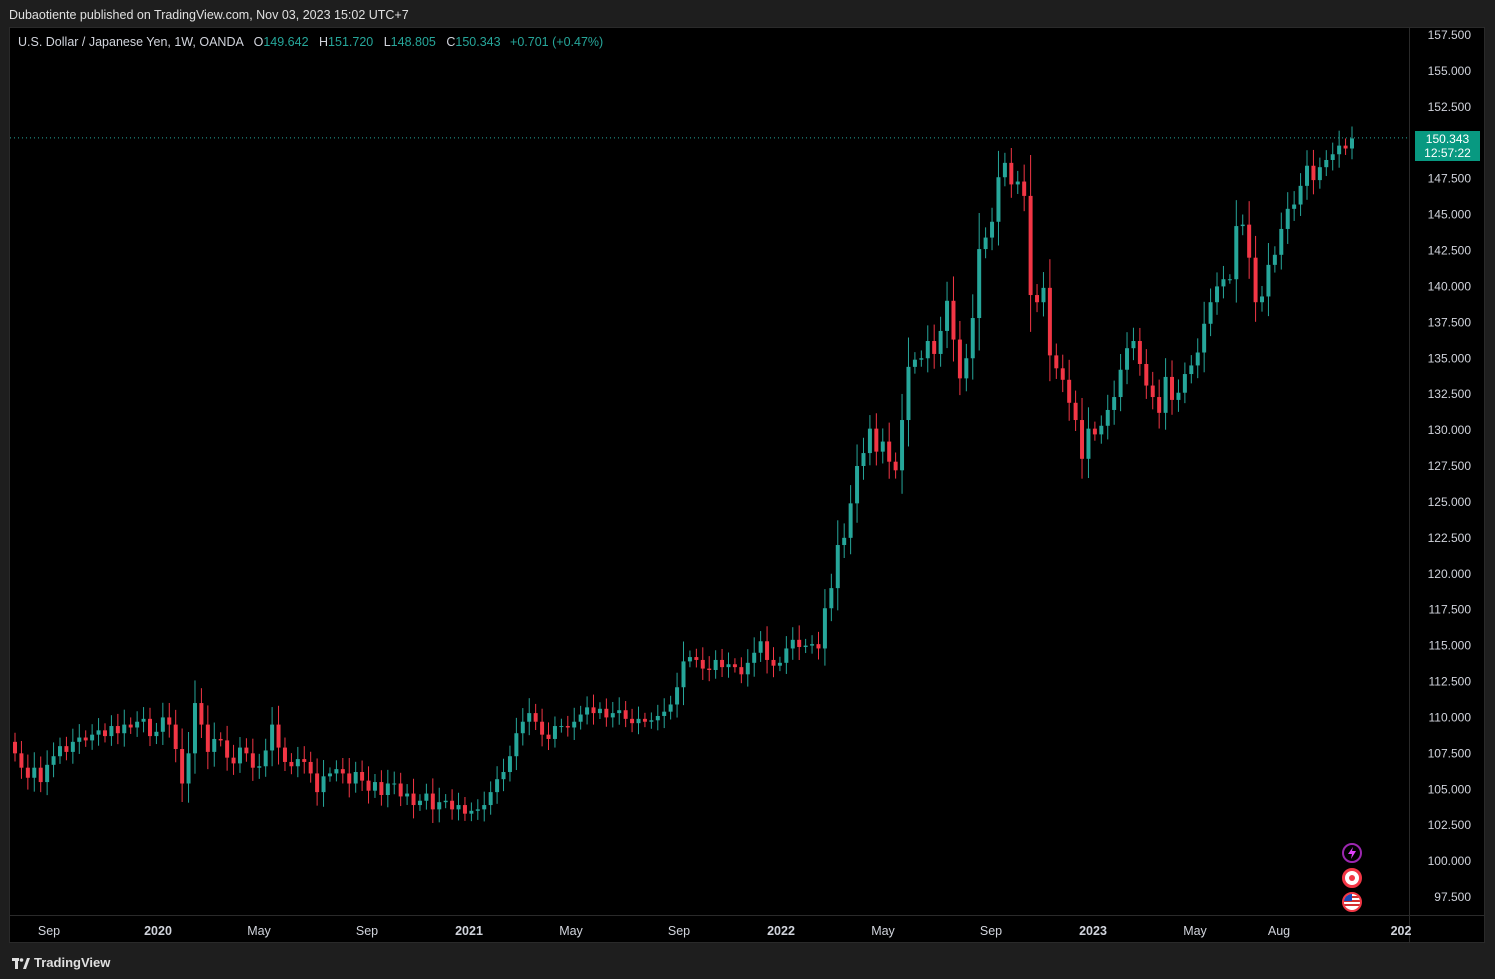  What do you see at coordinates (1450, 466) in the screenshot?
I see `price-tick-label: 127.500` at bounding box center [1450, 466].